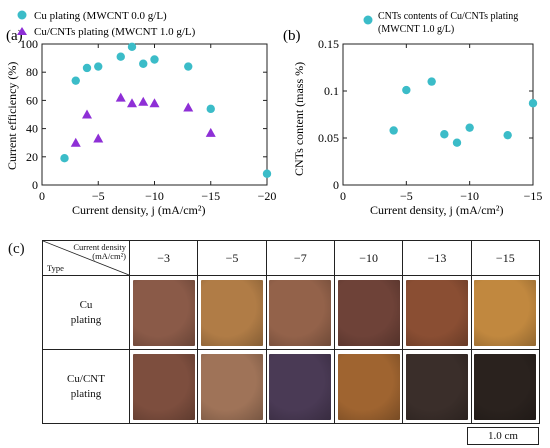 The image size is (550, 448). I want to click on chart-a-frame, so click(154, 114).